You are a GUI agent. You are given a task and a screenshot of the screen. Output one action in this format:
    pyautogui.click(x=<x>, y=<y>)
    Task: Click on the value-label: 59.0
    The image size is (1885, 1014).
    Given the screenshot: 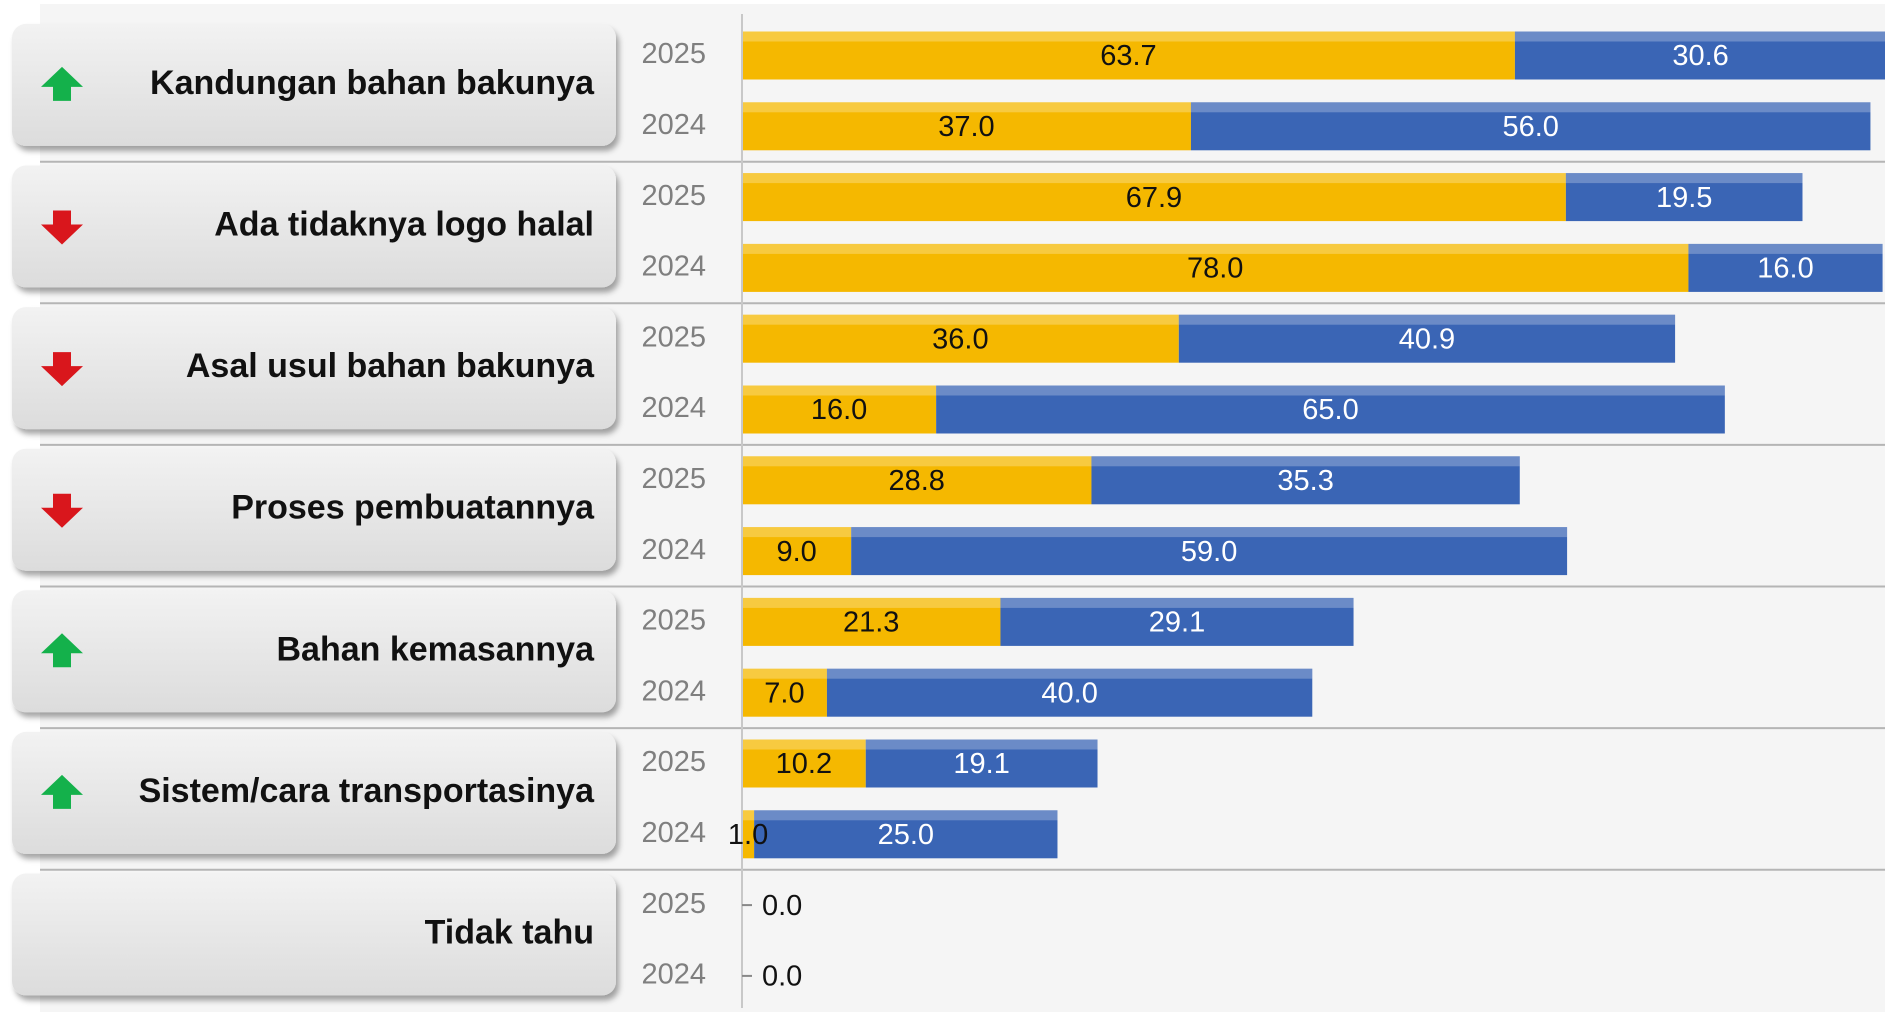 What is the action you would take?
    pyautogui.click(x=1209, y=552)
    